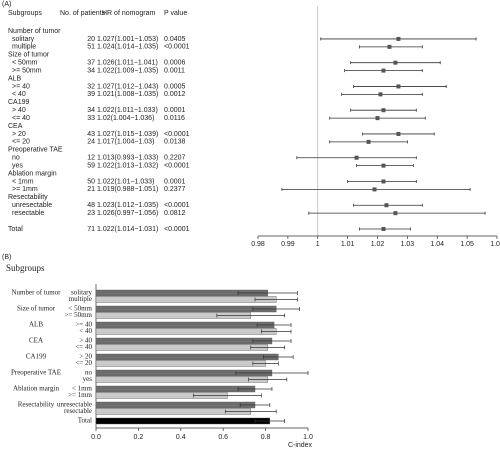 The image size is (500, 451). I want to click on hr-label: 1.022(1.011−1.033), so click(127, 110).